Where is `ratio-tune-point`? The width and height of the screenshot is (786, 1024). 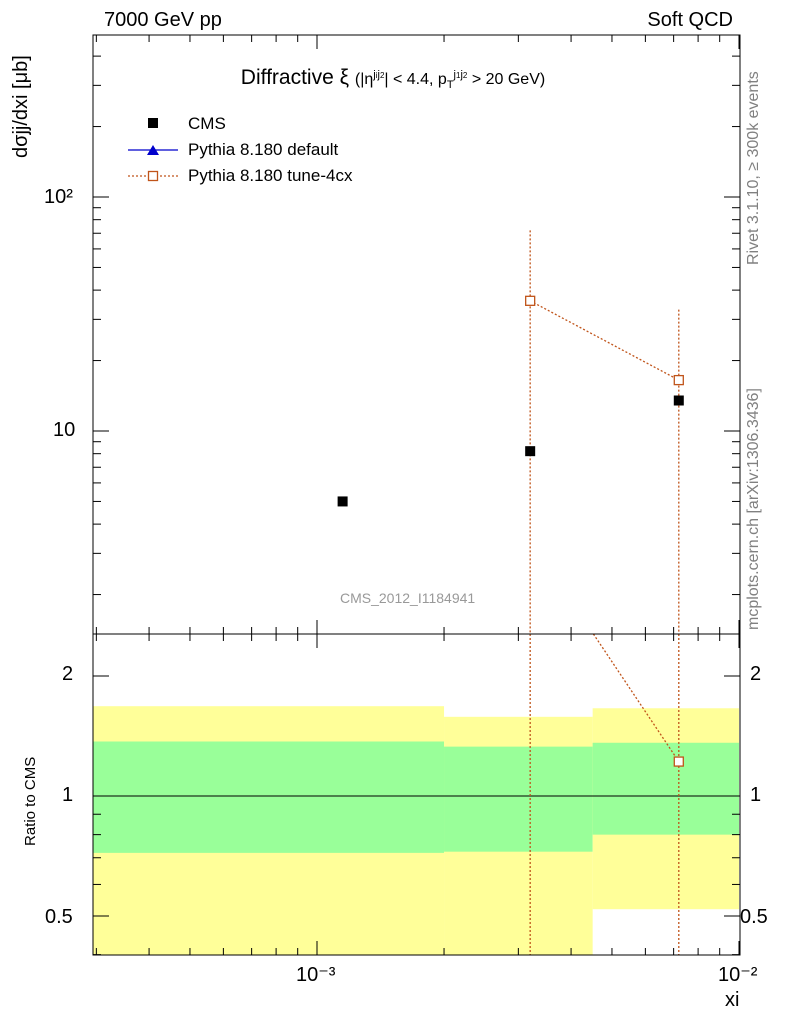
ratio-tune-point is located at coordinates (678, 761).